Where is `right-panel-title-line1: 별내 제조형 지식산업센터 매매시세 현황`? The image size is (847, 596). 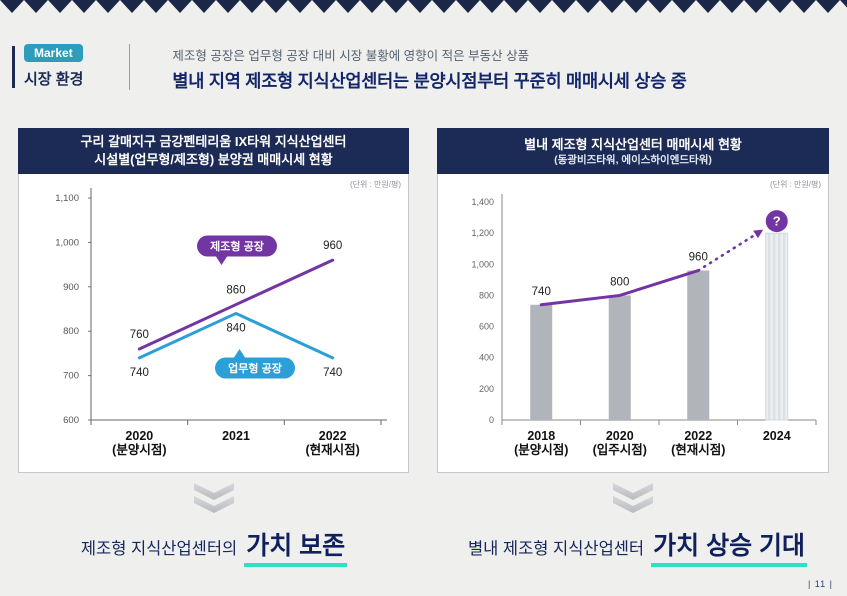 right-panel-title-line1: 별내 제조형 지식산업센터 매매시세 현황 is located at coordinates (633, 144).